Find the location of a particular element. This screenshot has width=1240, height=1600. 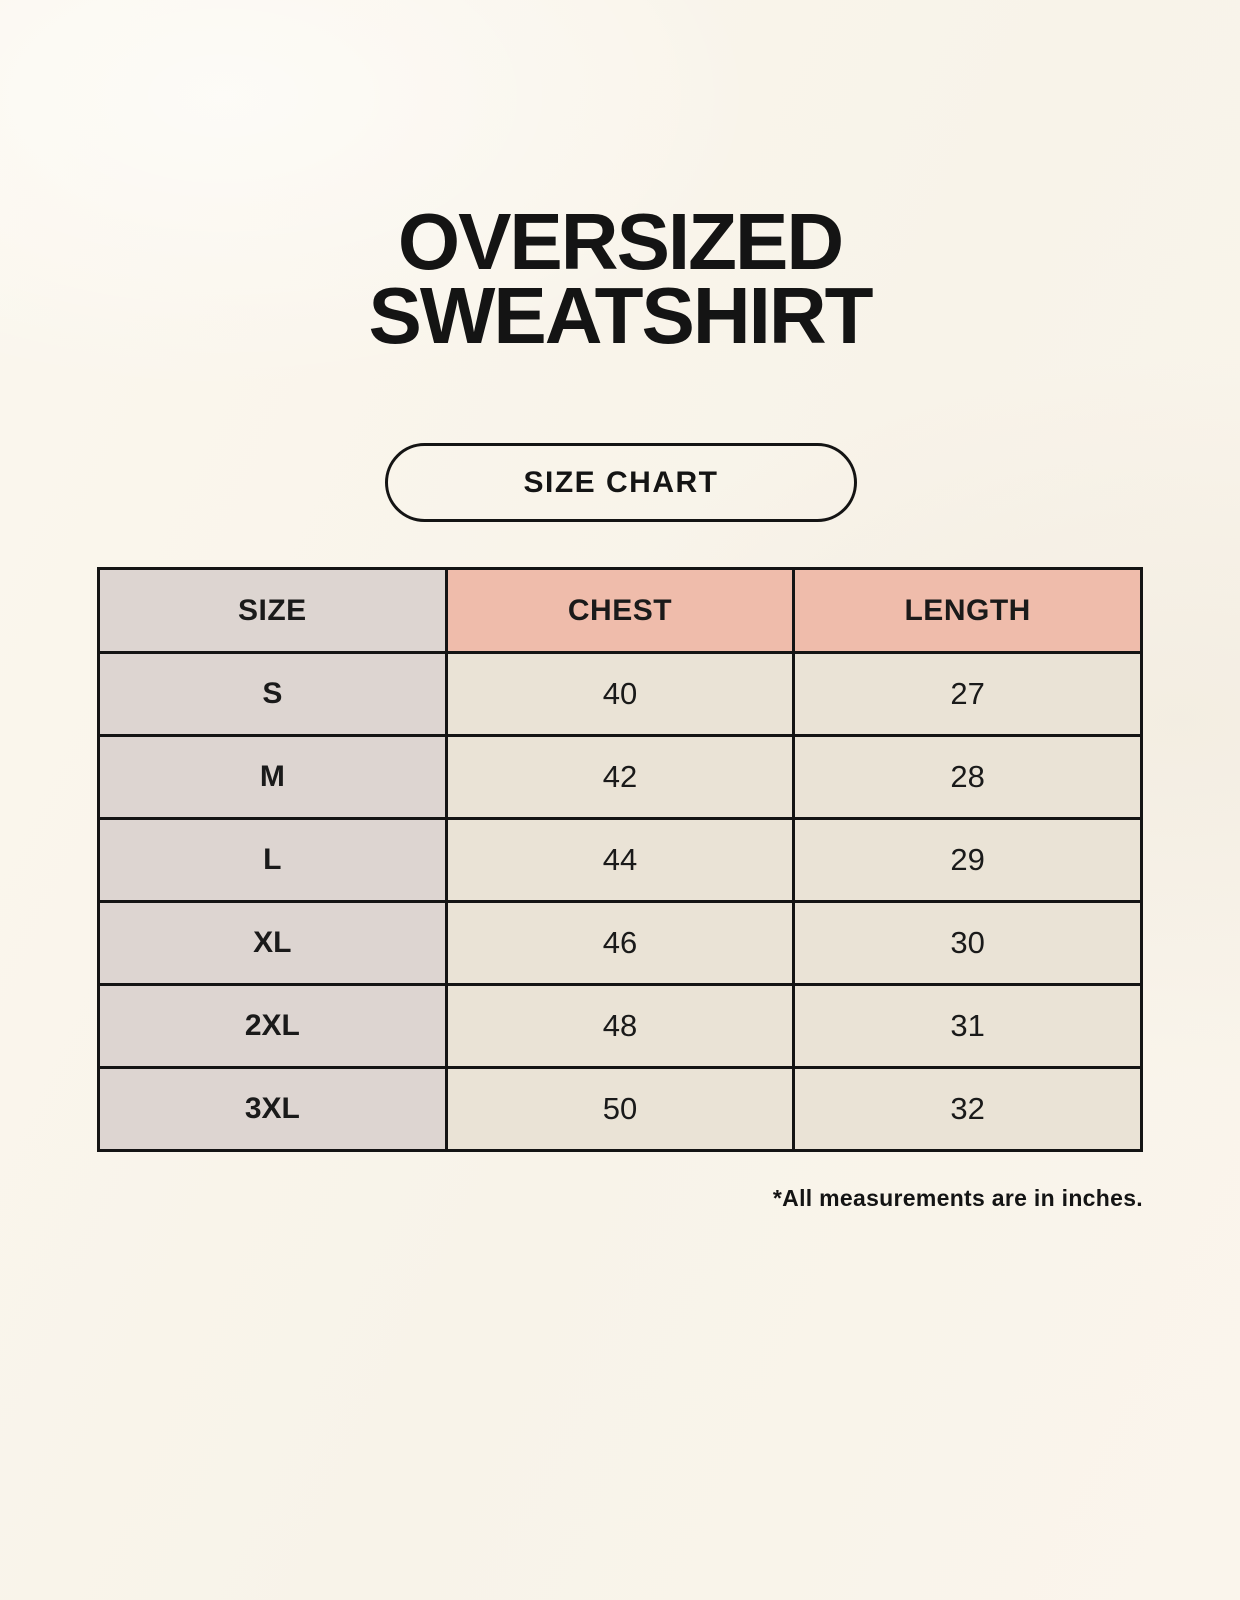

table-row: XL 46 30 is located at coordinates (620, 943).